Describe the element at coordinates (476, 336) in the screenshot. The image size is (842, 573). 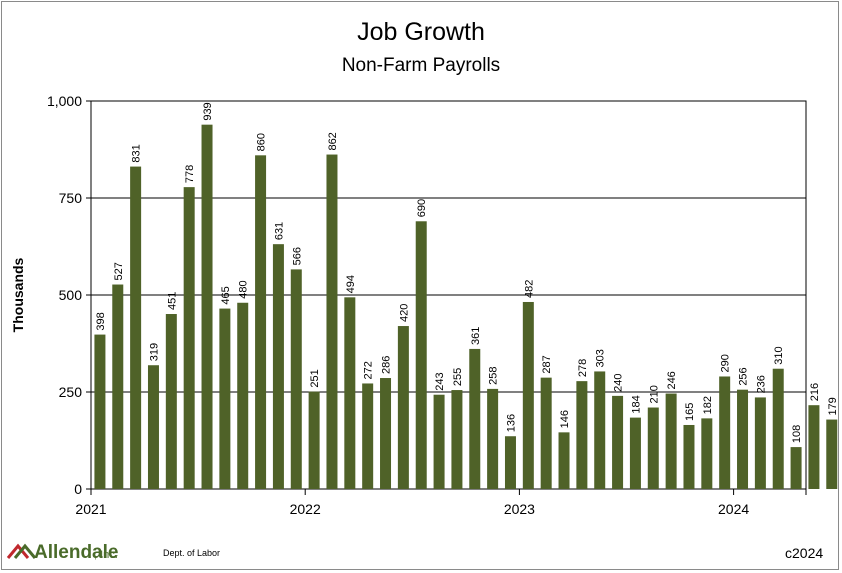
I see `bar-data-label: 361` at that location.